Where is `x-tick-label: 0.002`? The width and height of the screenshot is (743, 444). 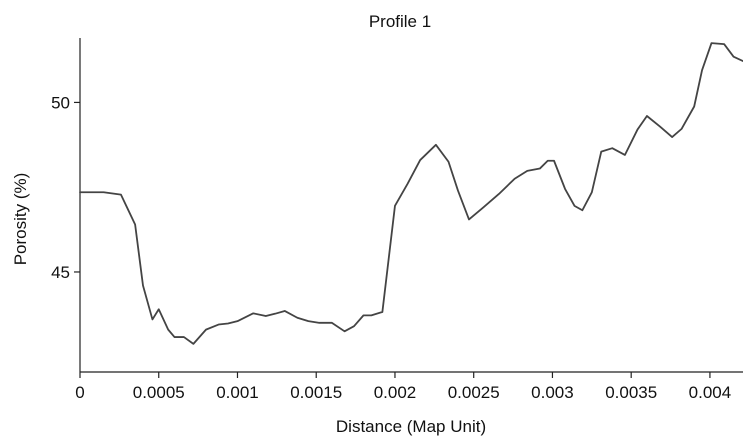 x-tick-label: 0.002 is located at coordinates (395, 392).